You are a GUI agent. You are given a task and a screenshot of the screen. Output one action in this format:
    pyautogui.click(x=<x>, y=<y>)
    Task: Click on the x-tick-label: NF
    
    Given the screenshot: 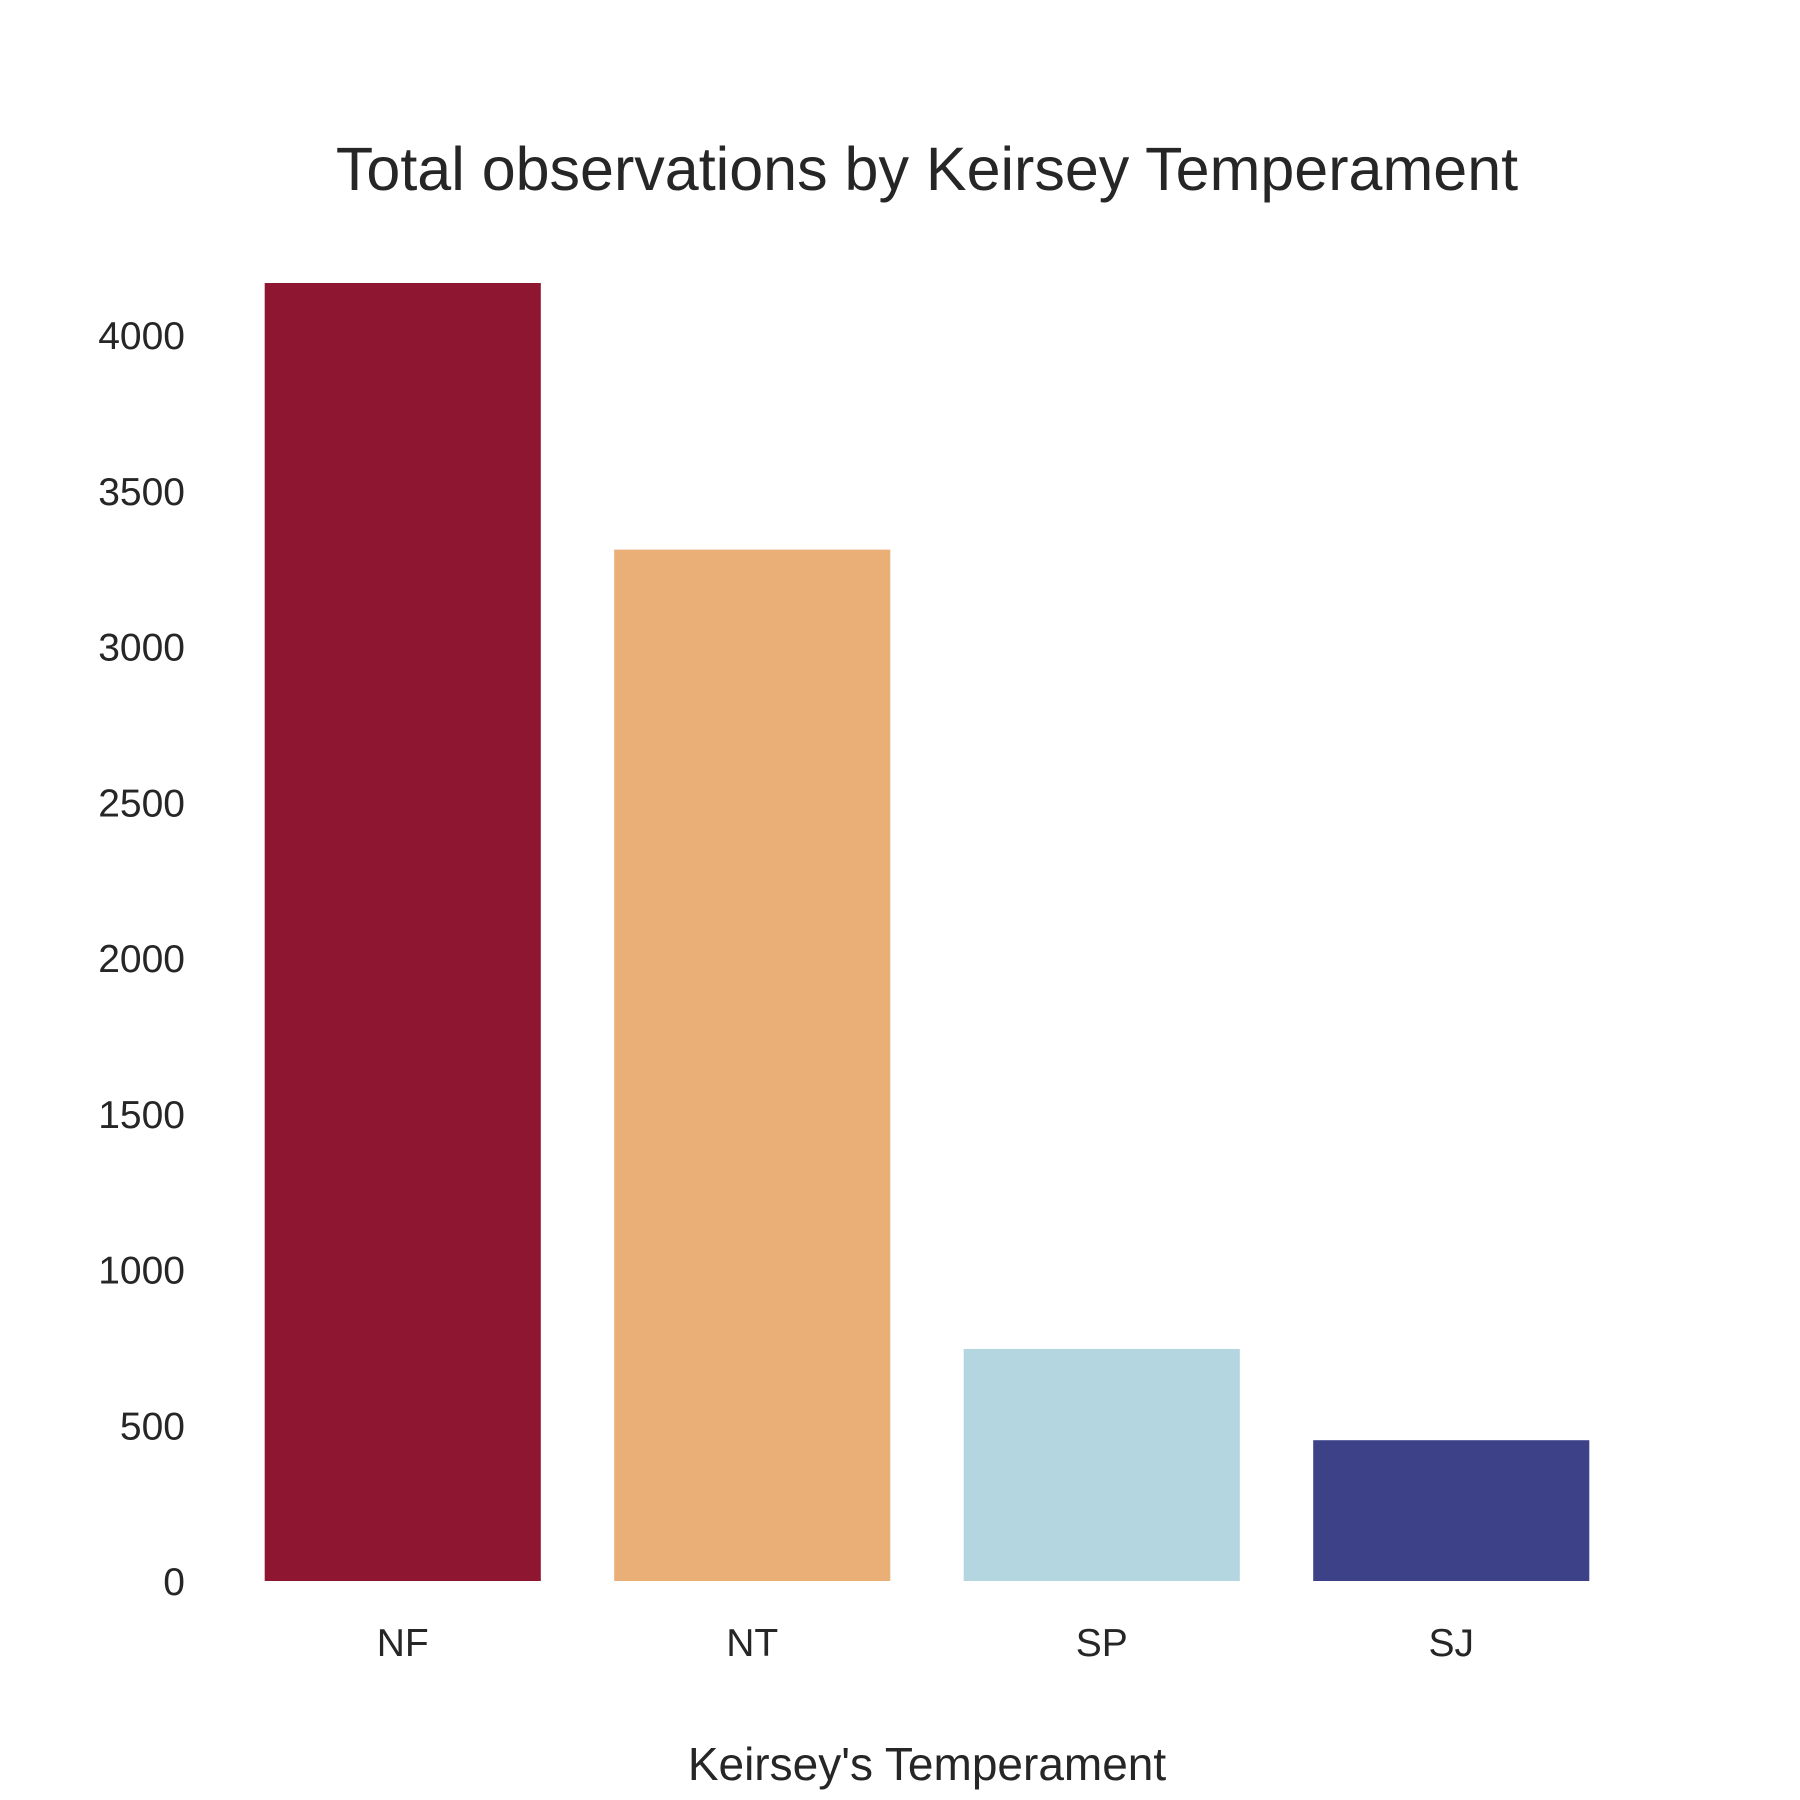 What is the action you would take?
    pyautogui.click(x=403, y=1643)
    